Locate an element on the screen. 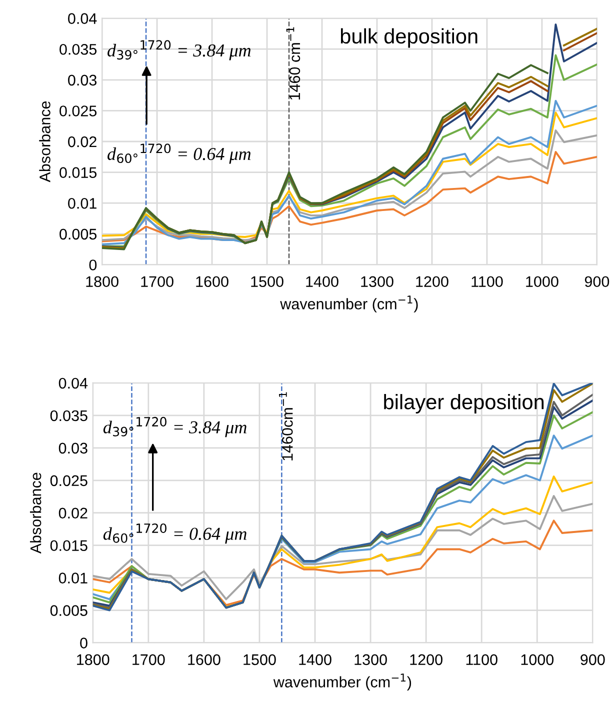 The image size is (611, 704). ref-line-label: 1460cm$^{−1}$ is located at coordinates (286, 426).